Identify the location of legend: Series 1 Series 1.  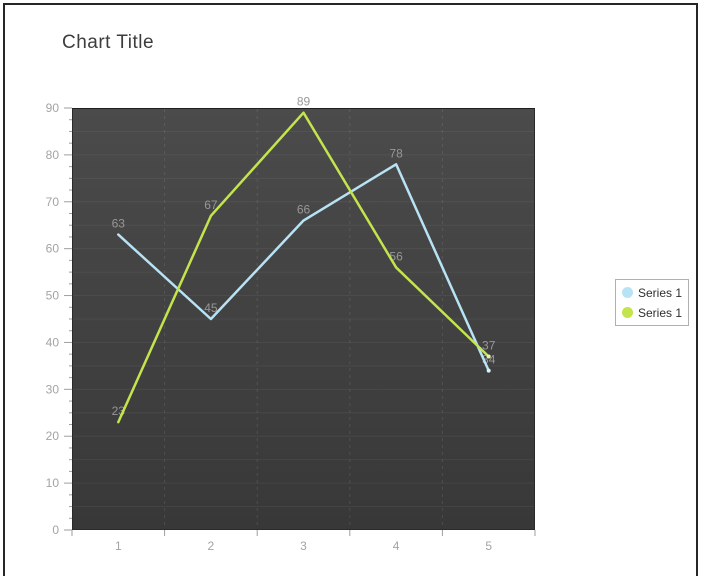
(652, 302).